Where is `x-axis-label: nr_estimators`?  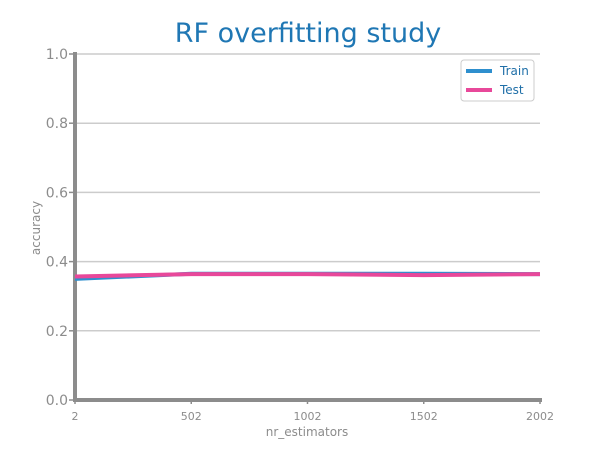
x-axis-label: nr_estimators is located at coordinates (307, 432).